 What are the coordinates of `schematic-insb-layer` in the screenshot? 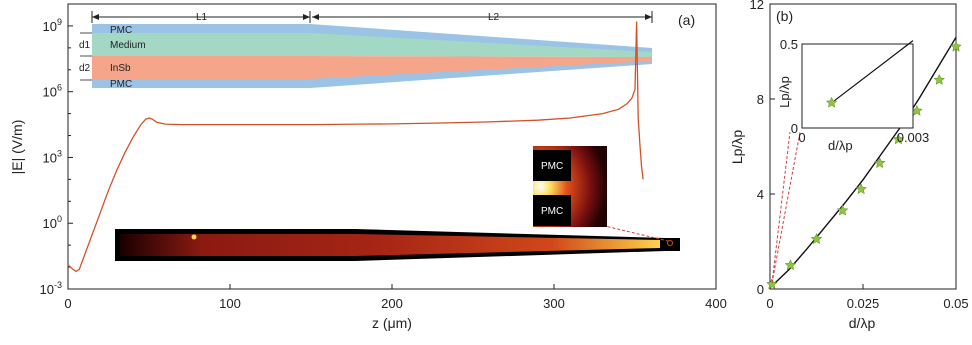 It's located at (372, 68).